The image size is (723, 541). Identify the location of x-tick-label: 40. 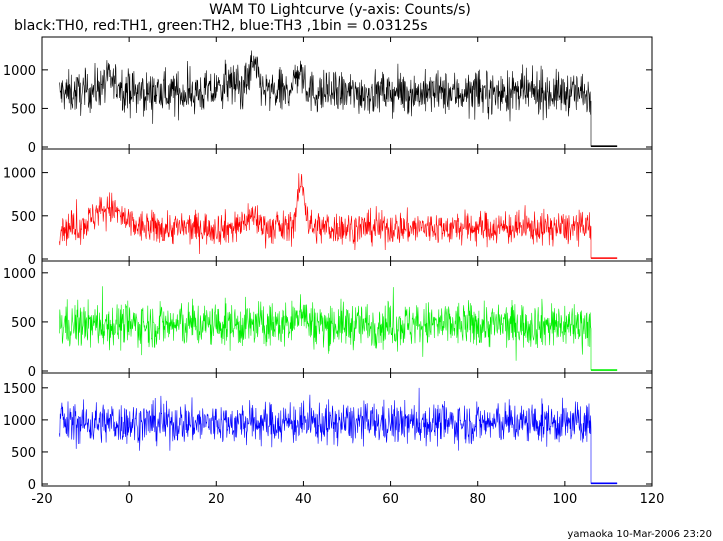
(303, 499).